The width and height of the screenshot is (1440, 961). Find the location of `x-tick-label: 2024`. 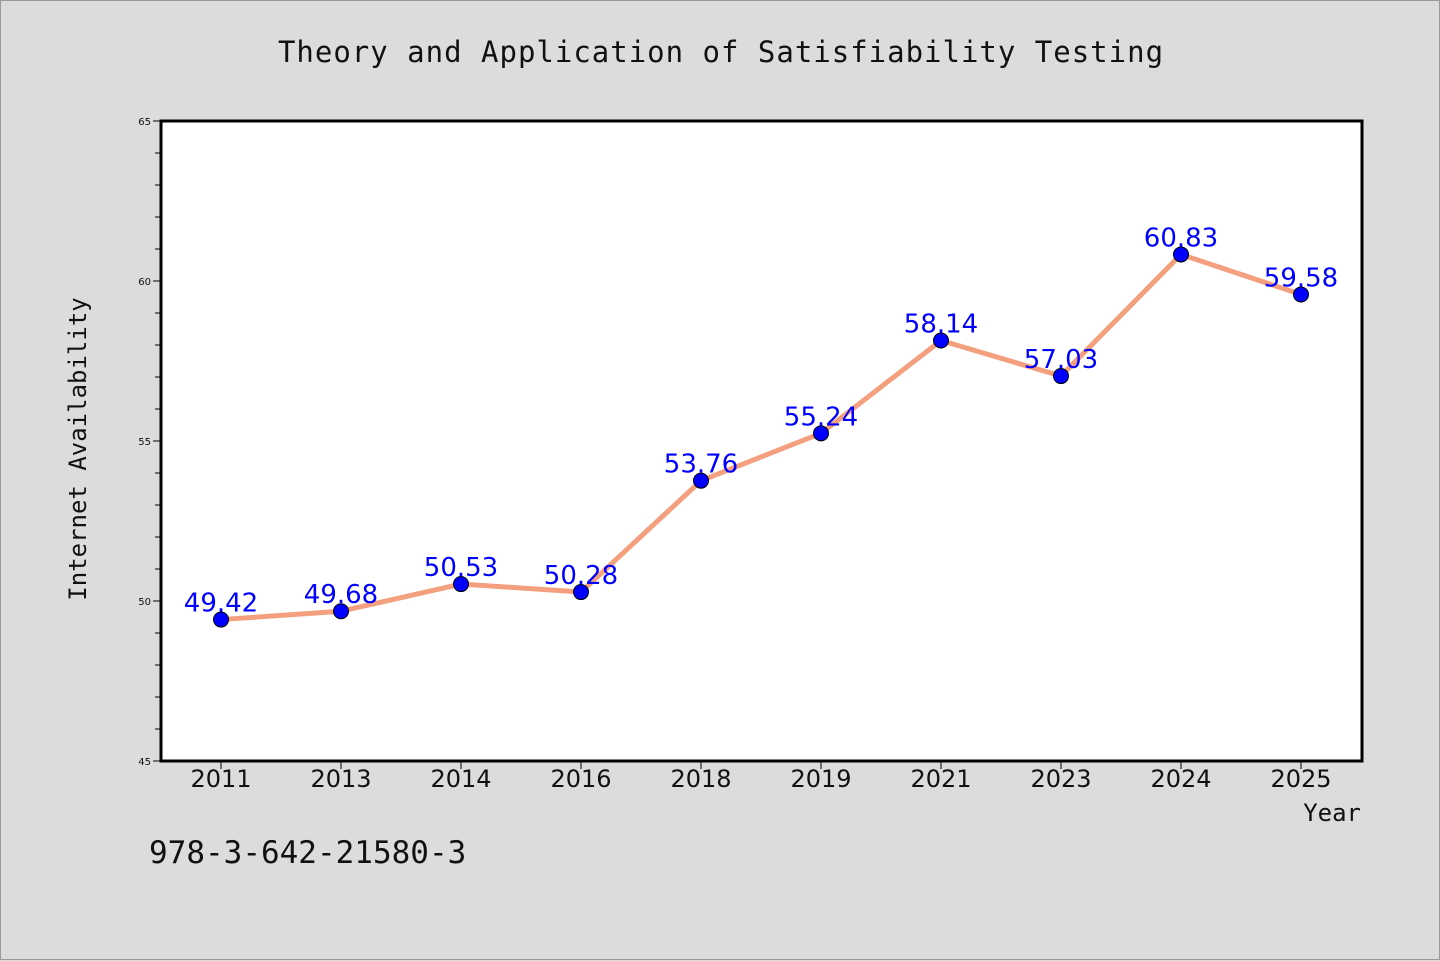

x-tick-label: 2024 is located at coordinates (1180, 779).